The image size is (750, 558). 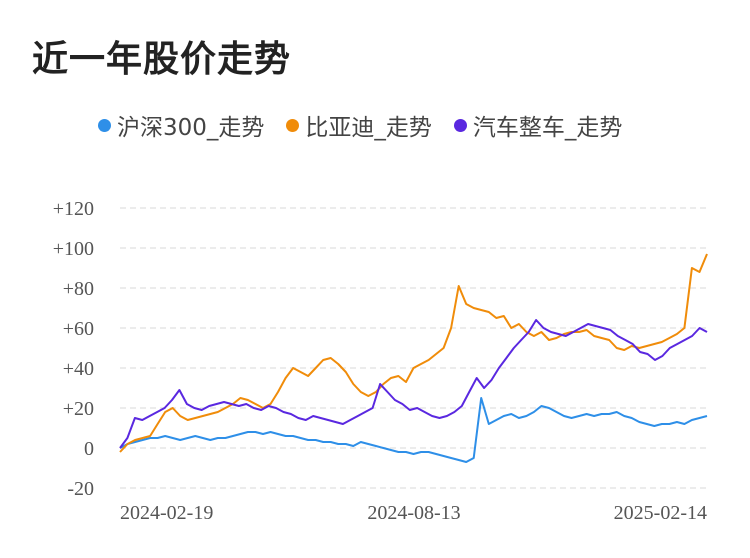 I want to click on y-tick-label: +100, so click(x=73, y=249).